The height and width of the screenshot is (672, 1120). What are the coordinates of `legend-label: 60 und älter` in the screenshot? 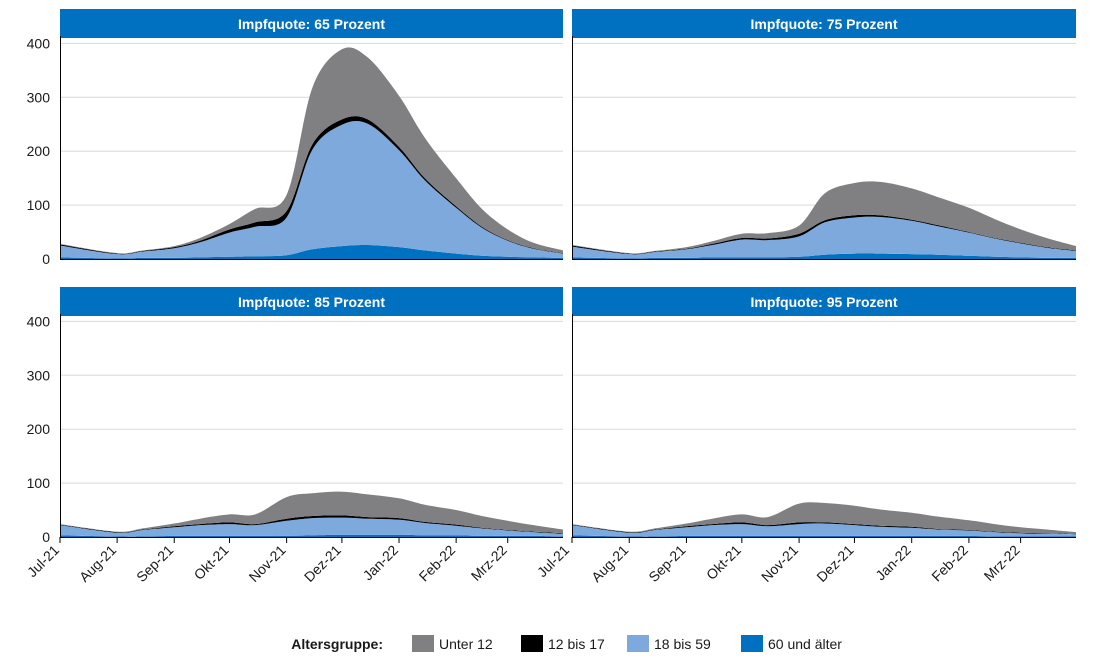 It's located at (805, 644).